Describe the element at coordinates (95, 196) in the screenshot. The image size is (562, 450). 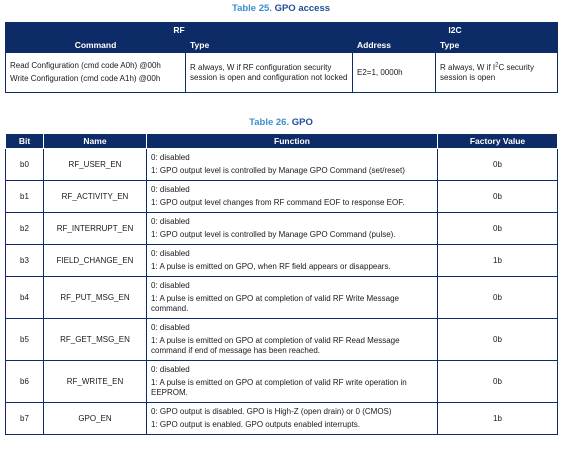
I see `name-cell: RF_ACTIVITY_EN` at that location.